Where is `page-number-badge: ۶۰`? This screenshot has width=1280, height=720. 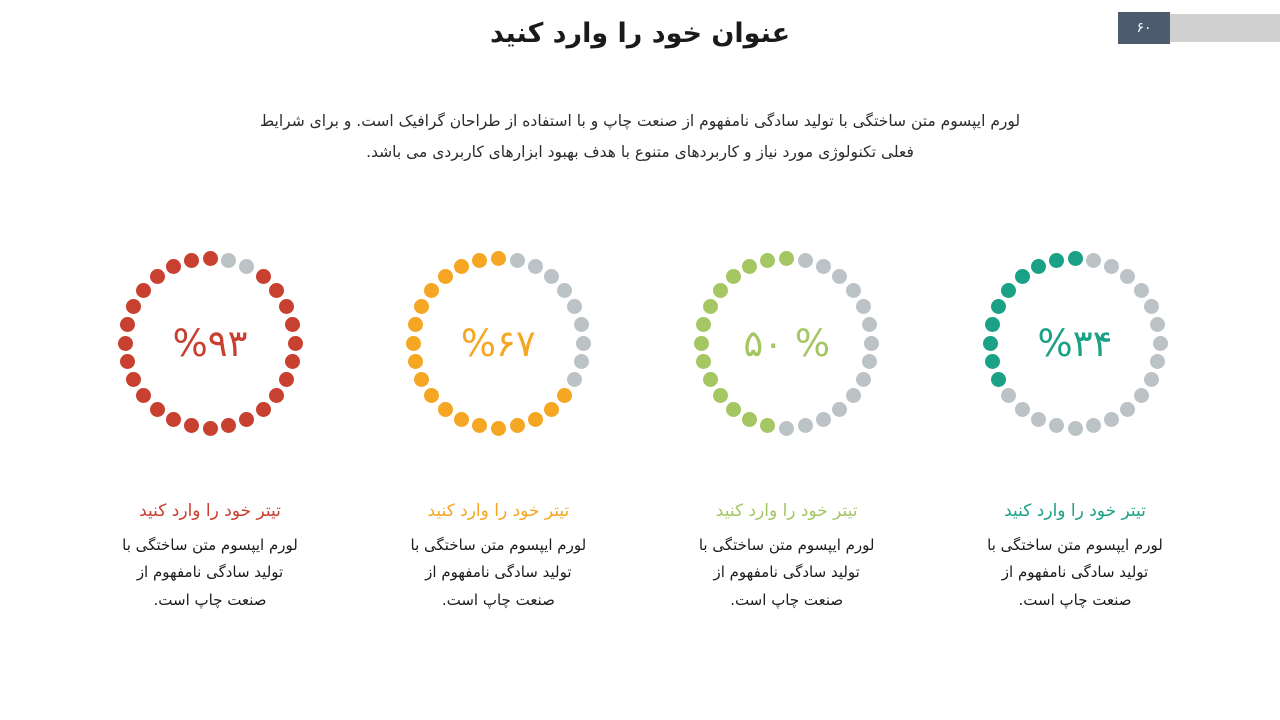
page-number-badge: ۶۰ is located at coordinates (1144, 28).